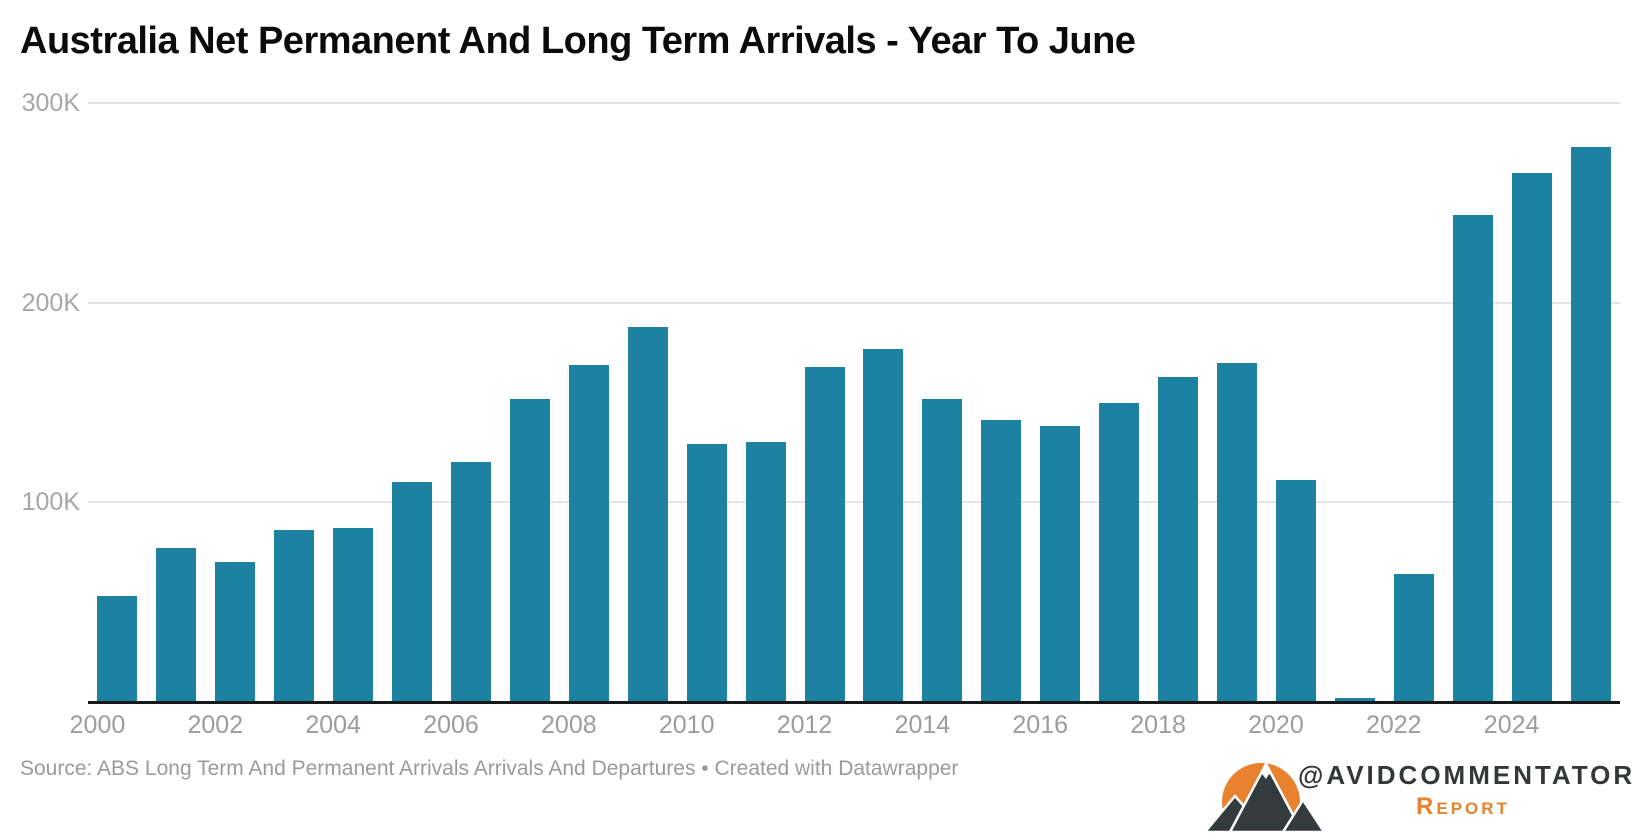 The image size is (1640, 836). I want to click on gridline-200K, so click(854, 302).